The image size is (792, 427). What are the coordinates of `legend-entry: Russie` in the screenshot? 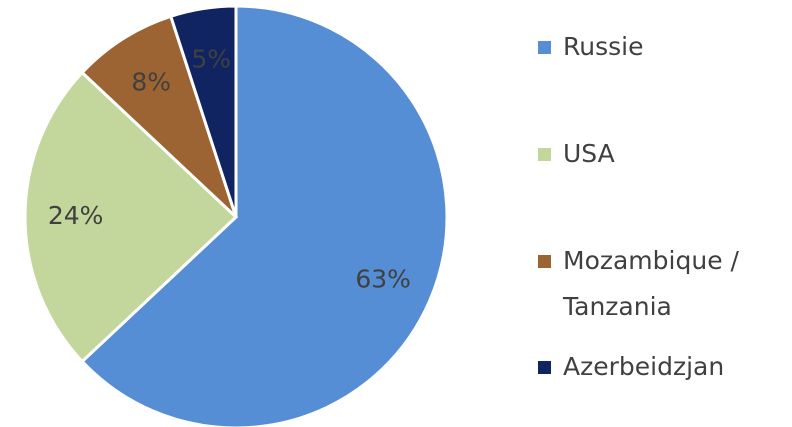 It's located at (650, 47).